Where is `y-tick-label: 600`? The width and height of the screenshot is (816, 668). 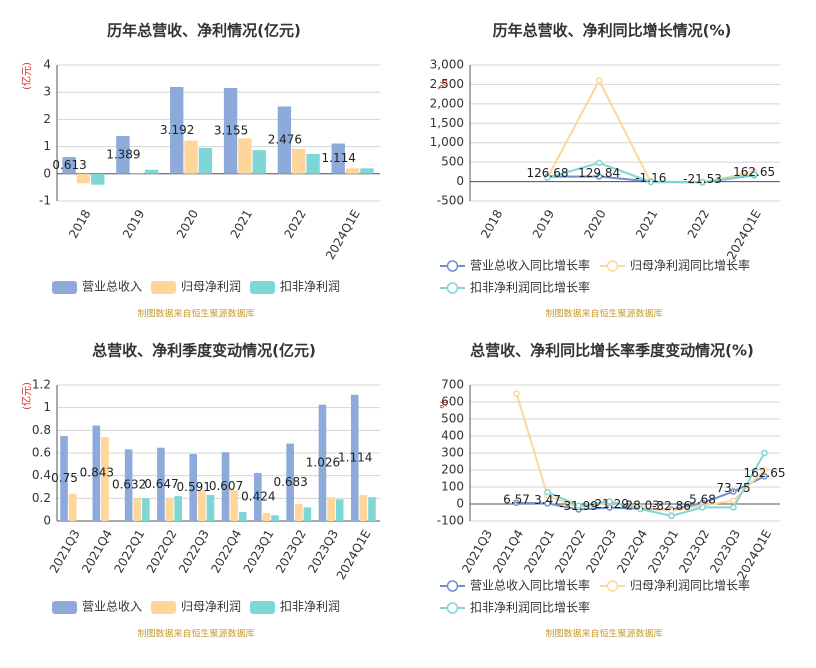 y-tick-label: 600 is located at coordinates (452, 402).